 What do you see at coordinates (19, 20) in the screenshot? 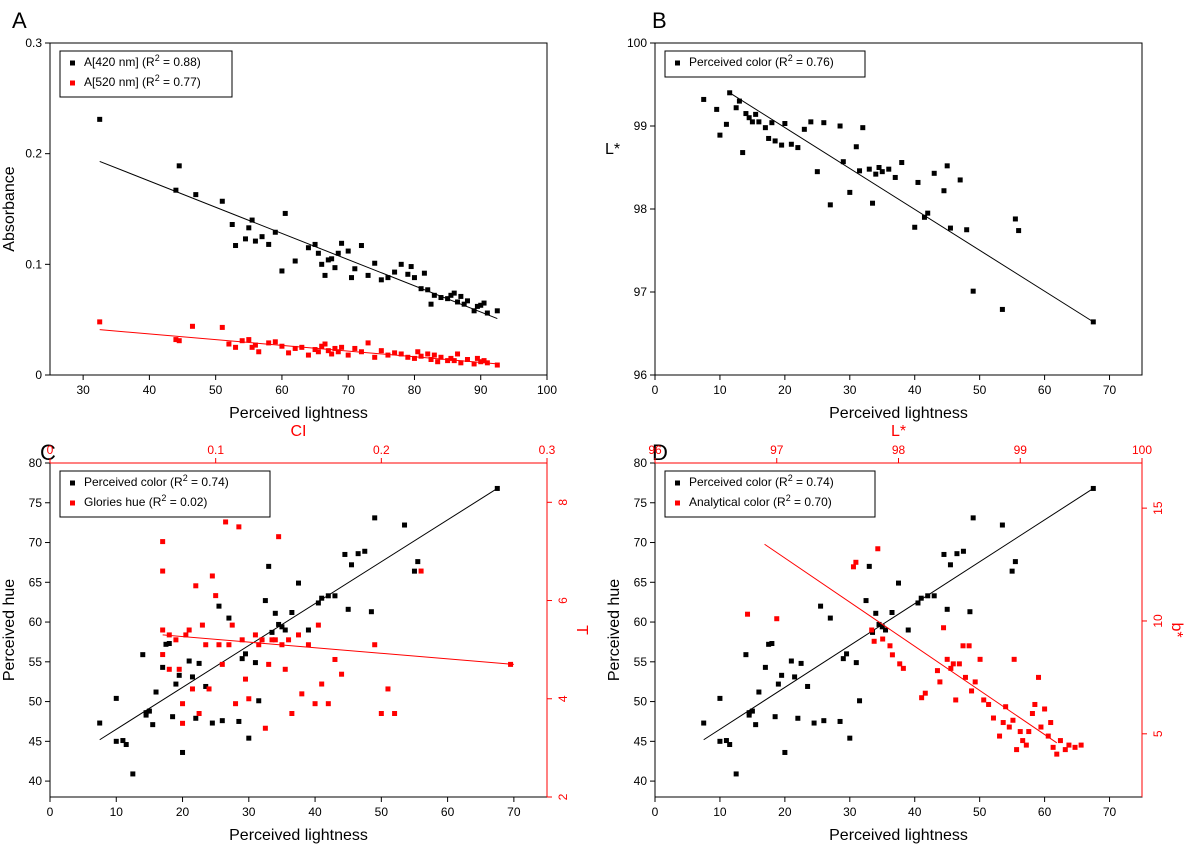
I see `panel-label: A` at bounding box center [19, 20].